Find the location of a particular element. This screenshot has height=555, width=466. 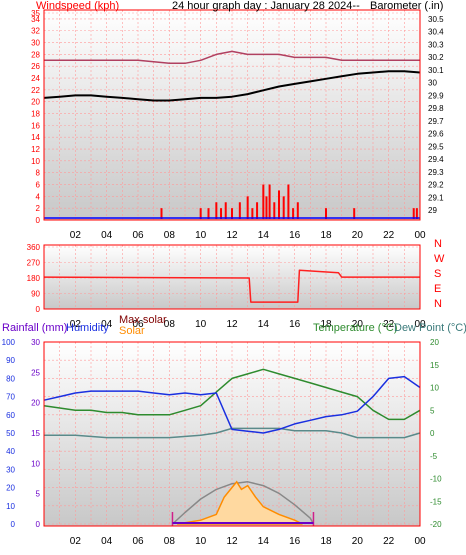

humidity-tick-label: 40 is located at coordinates (10, 451).